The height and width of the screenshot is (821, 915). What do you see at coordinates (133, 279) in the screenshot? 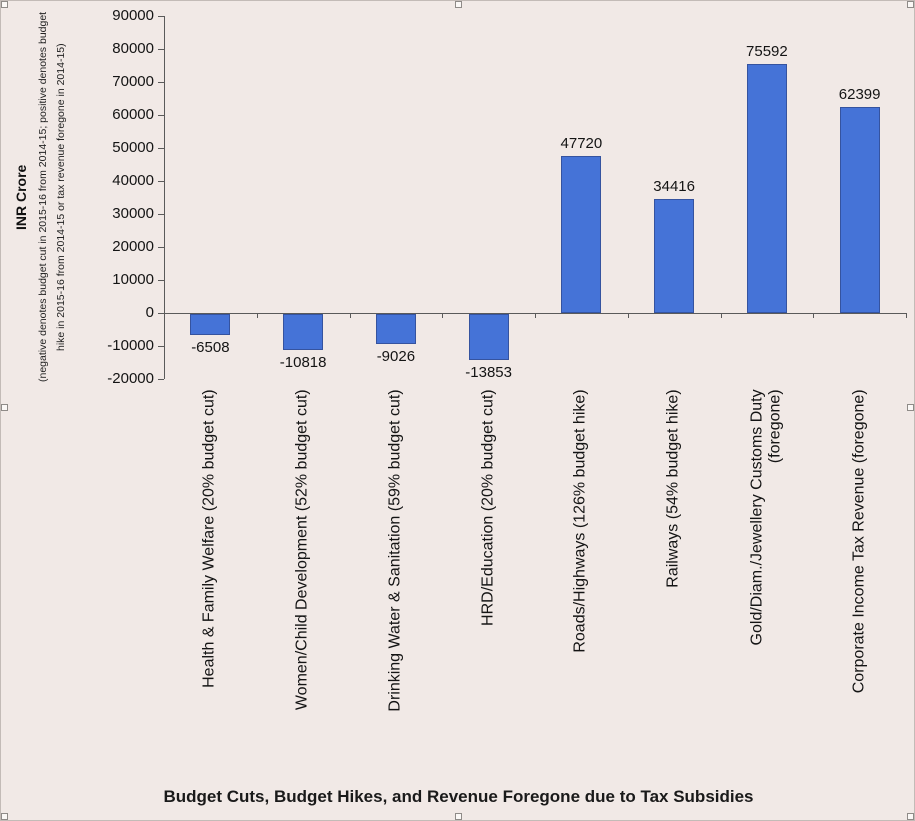
I see `y-axis-tick-label: 10000` at bounding box center [133, 279].